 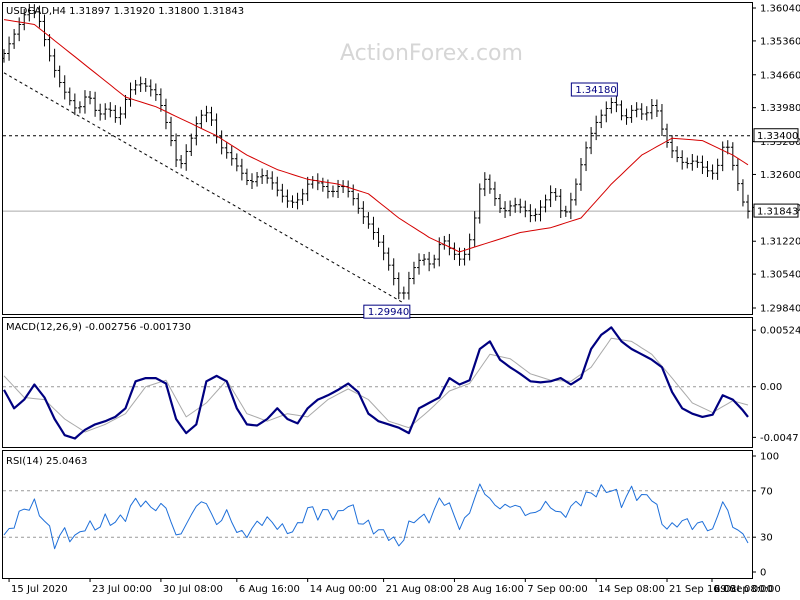 I want to click on rsi-line, so click(x=376, y=516).